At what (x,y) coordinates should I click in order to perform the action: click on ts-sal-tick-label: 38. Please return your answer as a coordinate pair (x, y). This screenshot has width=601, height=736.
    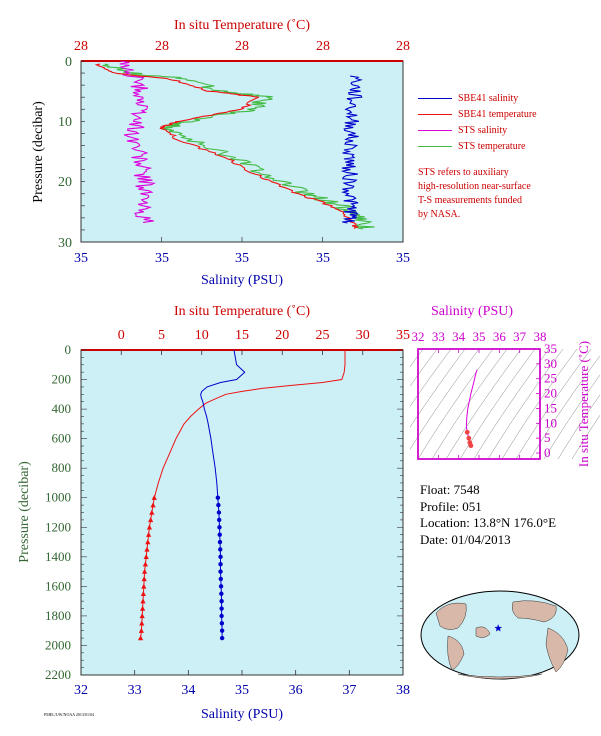
    Looking at the image, I should click on (540, 336).